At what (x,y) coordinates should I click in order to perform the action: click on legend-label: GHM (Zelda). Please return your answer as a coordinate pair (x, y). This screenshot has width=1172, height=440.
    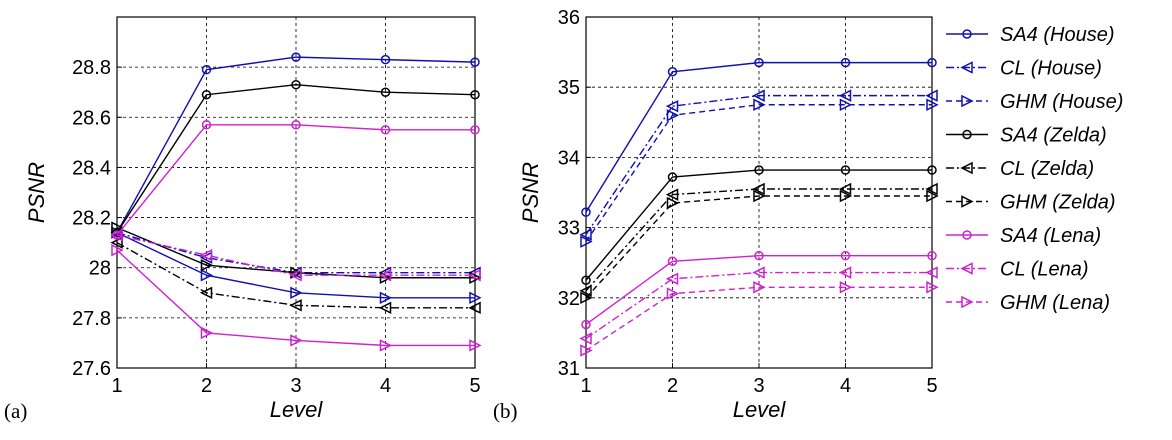
    Looking at the image, I should click on (1058, 203).